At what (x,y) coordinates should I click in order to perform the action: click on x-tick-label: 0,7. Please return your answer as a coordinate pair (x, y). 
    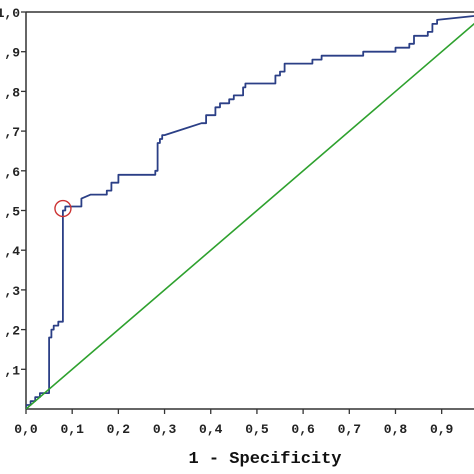
    Looking at the image, I should click on (349, 429).